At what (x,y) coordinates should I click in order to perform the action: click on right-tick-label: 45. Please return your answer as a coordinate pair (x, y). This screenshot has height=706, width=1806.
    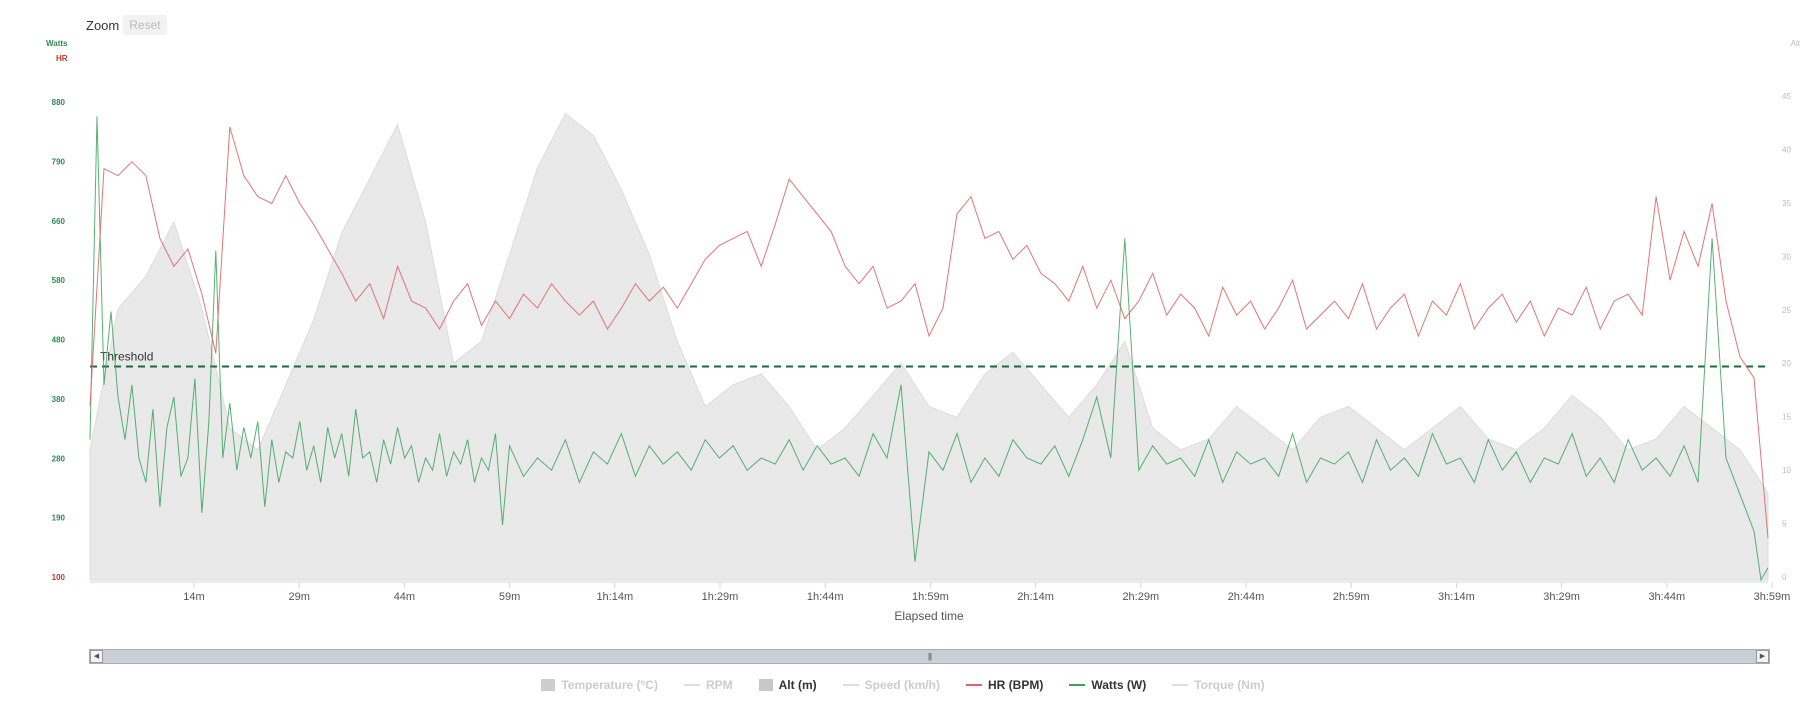
    Looking at the image, I should click on (1786, 96).